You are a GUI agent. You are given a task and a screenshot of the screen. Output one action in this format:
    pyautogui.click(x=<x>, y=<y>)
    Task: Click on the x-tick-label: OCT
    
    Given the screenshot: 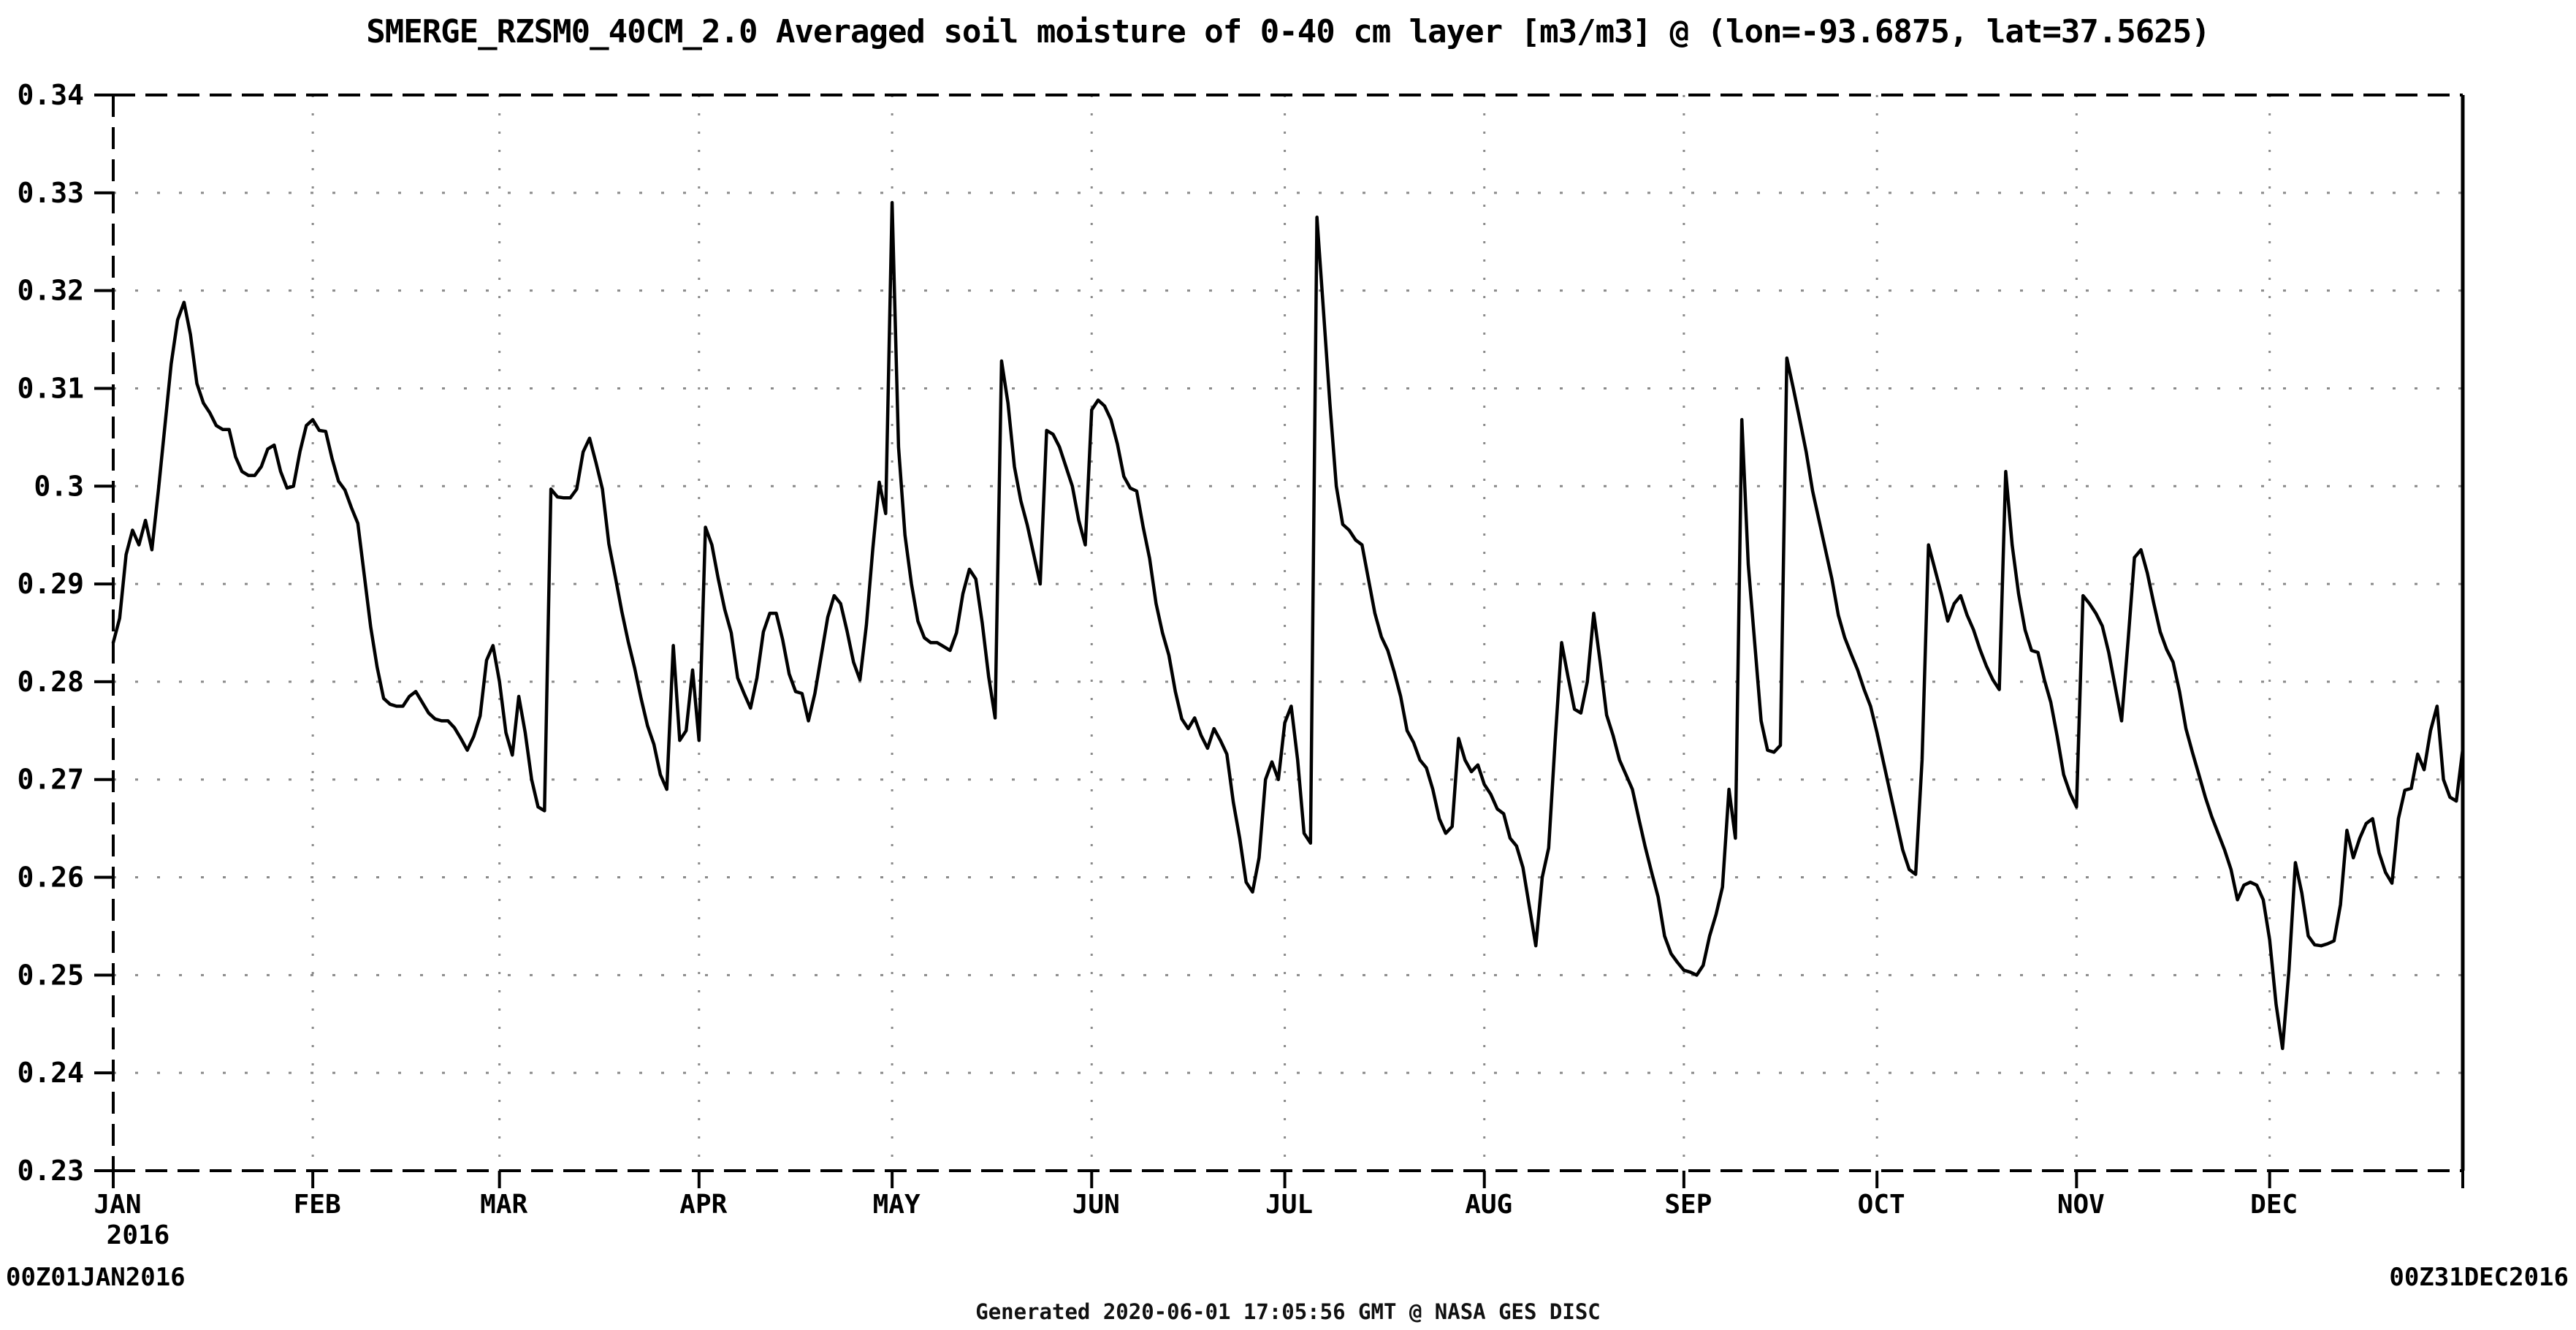 What is the action you would take?
    pyautogui.click(x=1882, y=1205)
    